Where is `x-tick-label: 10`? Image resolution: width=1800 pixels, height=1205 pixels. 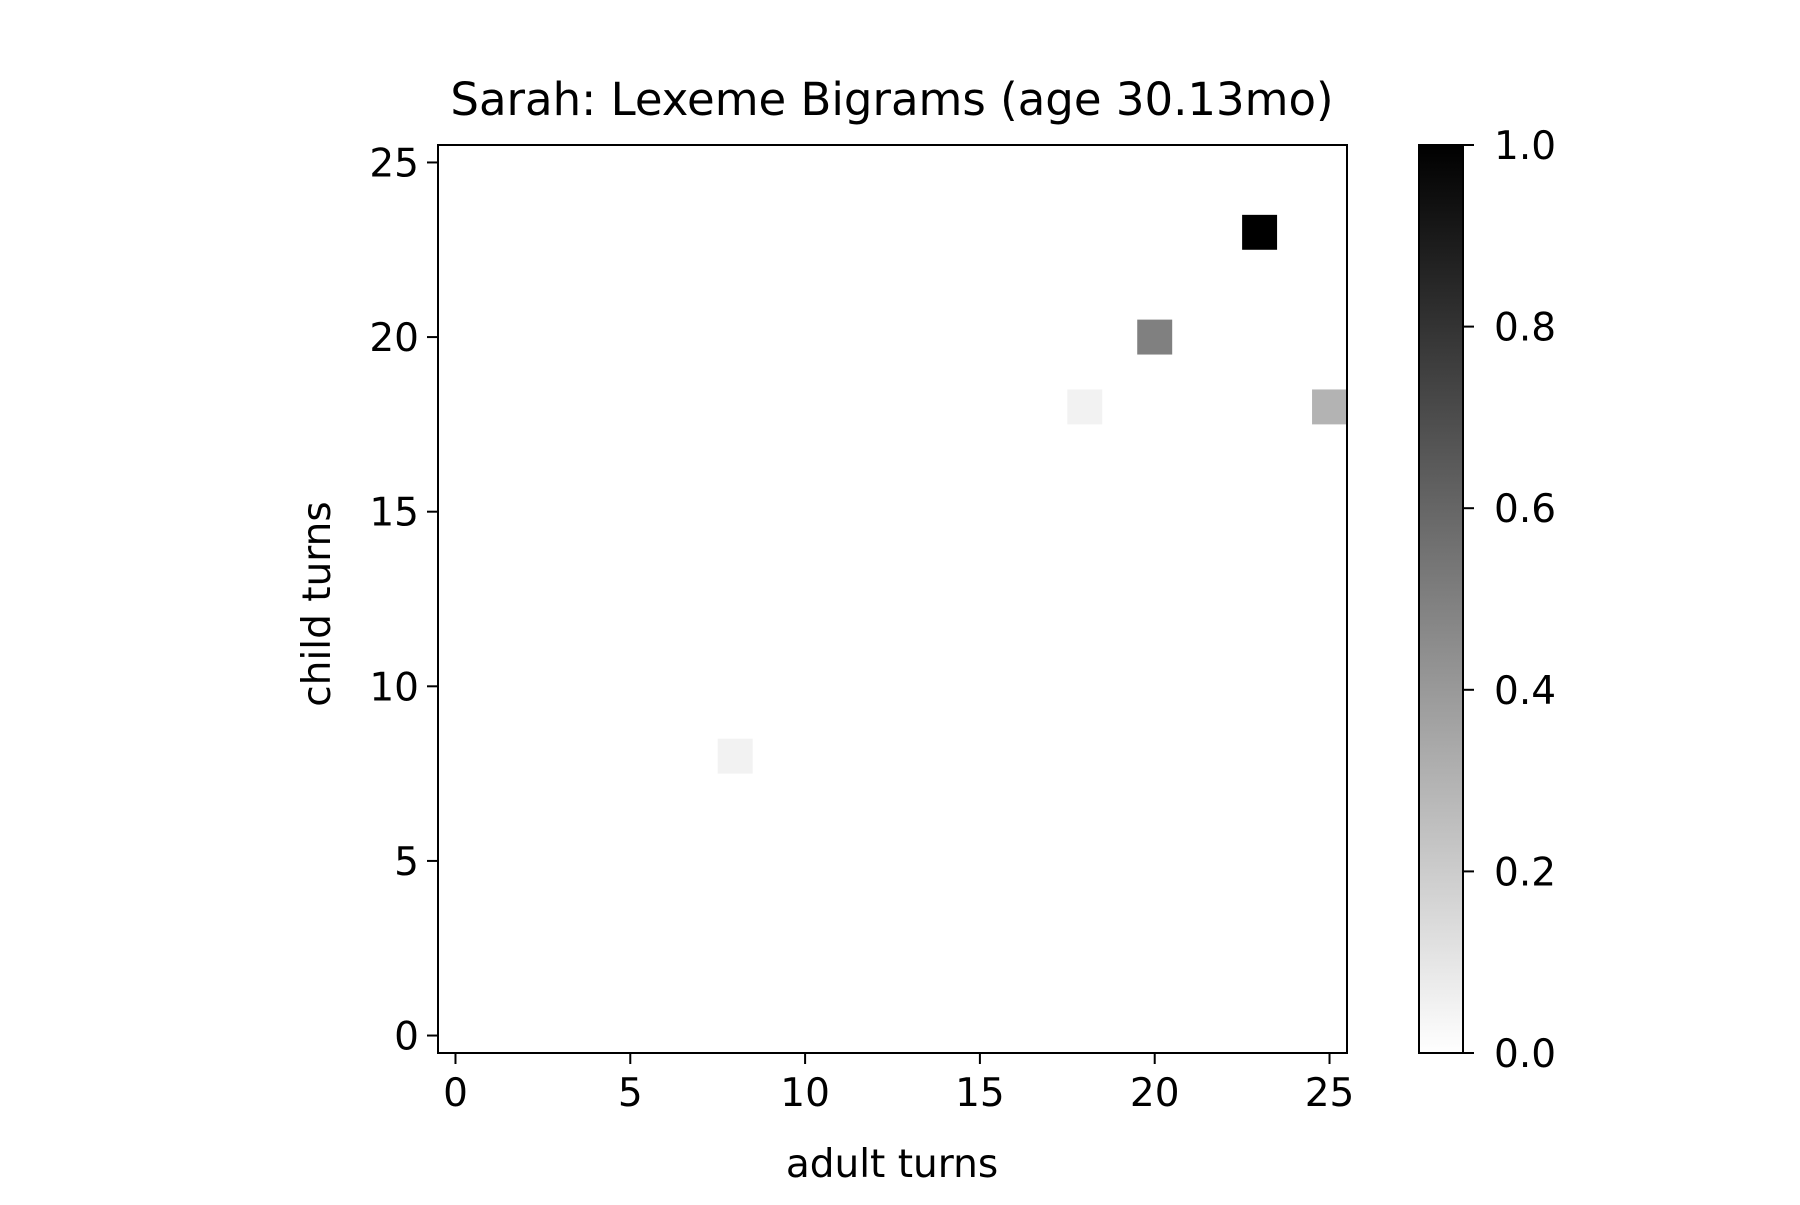
x-tick-label: 10 is located at coordinates (805, 1093).